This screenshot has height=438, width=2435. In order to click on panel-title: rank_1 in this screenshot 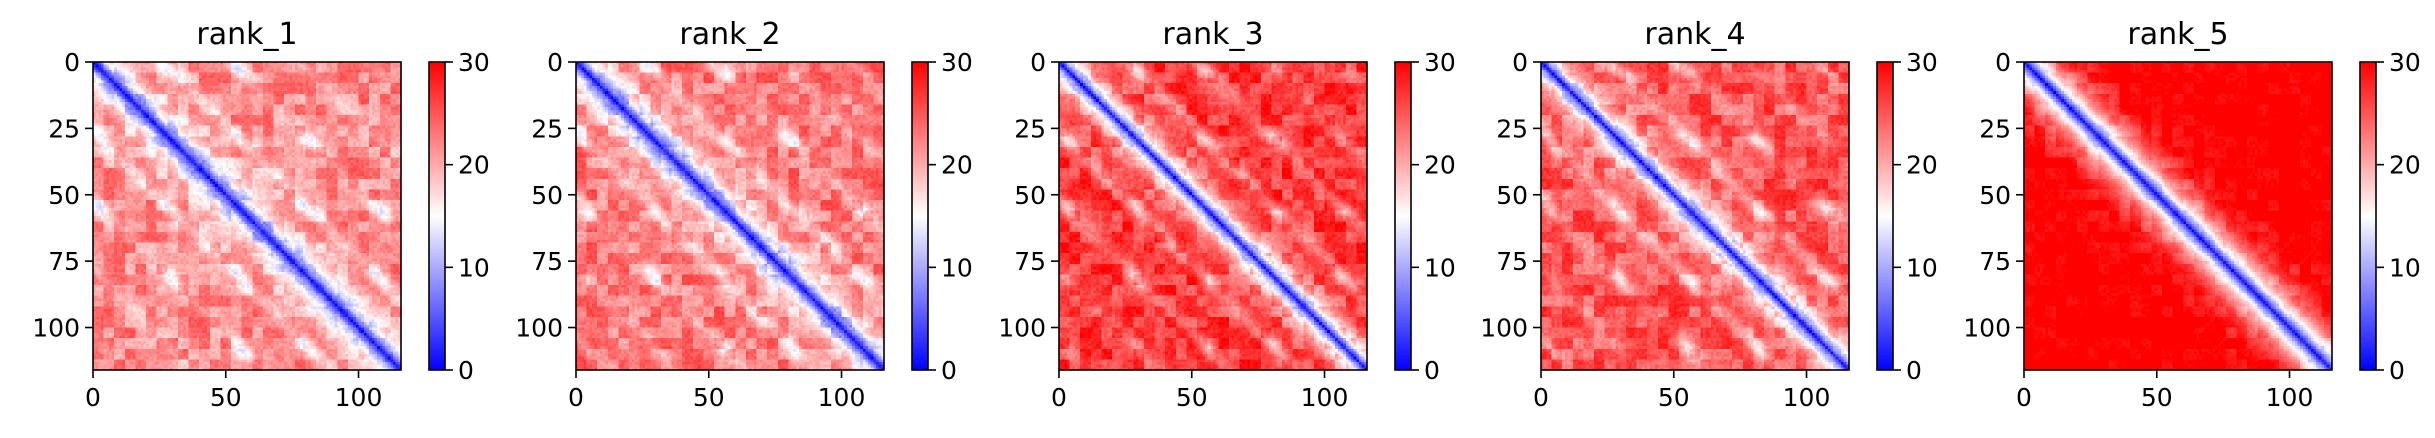, I will do `click(246, 34)`.